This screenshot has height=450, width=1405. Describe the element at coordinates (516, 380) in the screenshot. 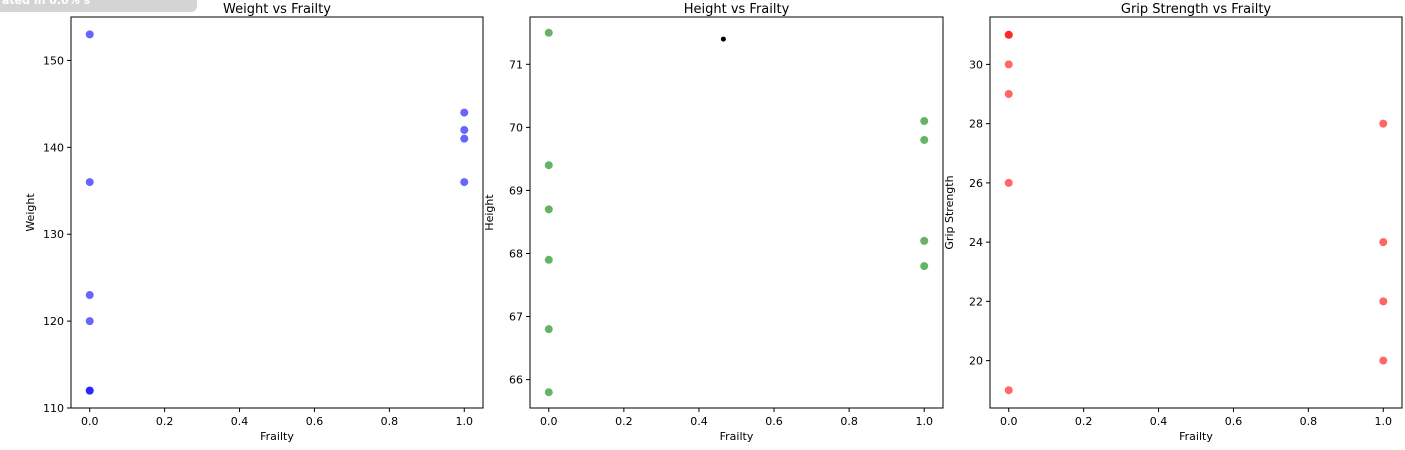

I see `y-tick-label: 66` at that location.